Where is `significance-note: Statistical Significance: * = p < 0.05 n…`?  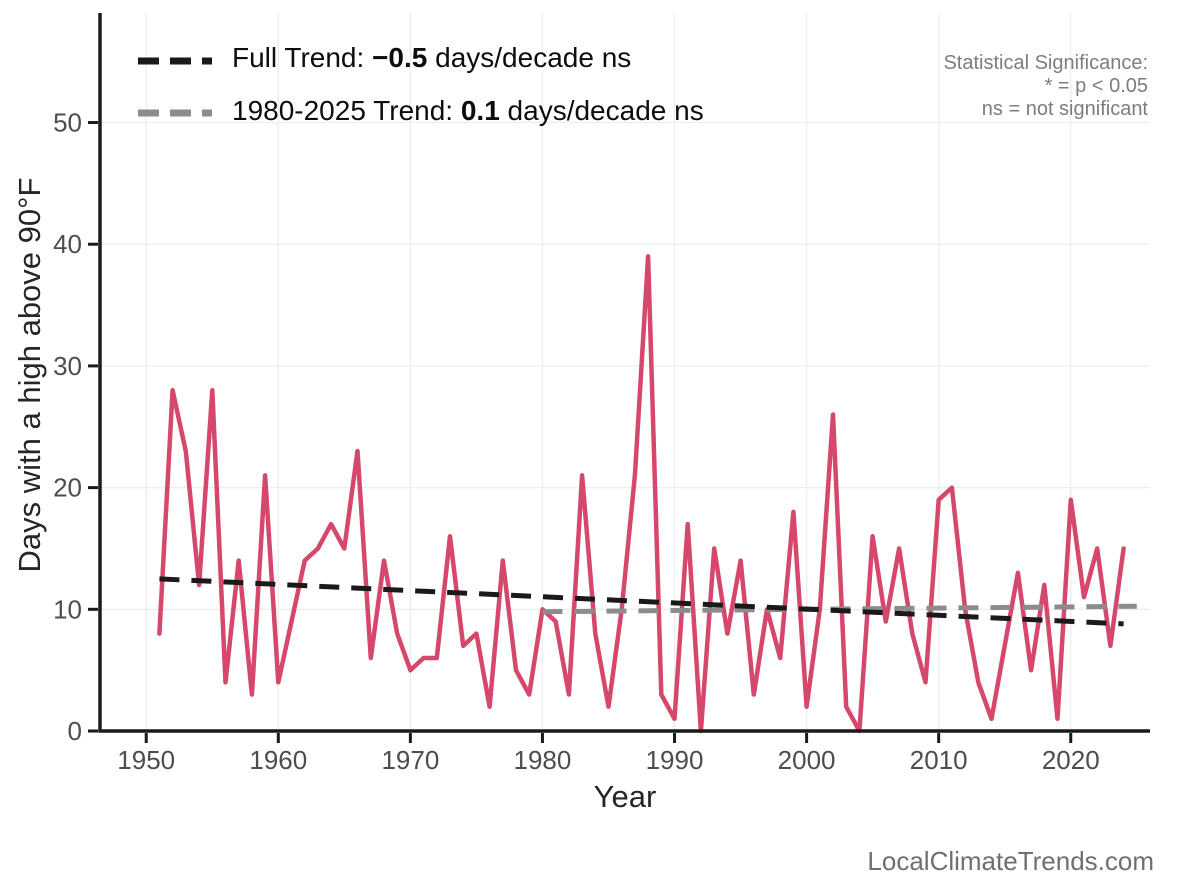
significance-note: Statistical Significance: * = p < 0.05 n… is located at coordinates (1045, 86).